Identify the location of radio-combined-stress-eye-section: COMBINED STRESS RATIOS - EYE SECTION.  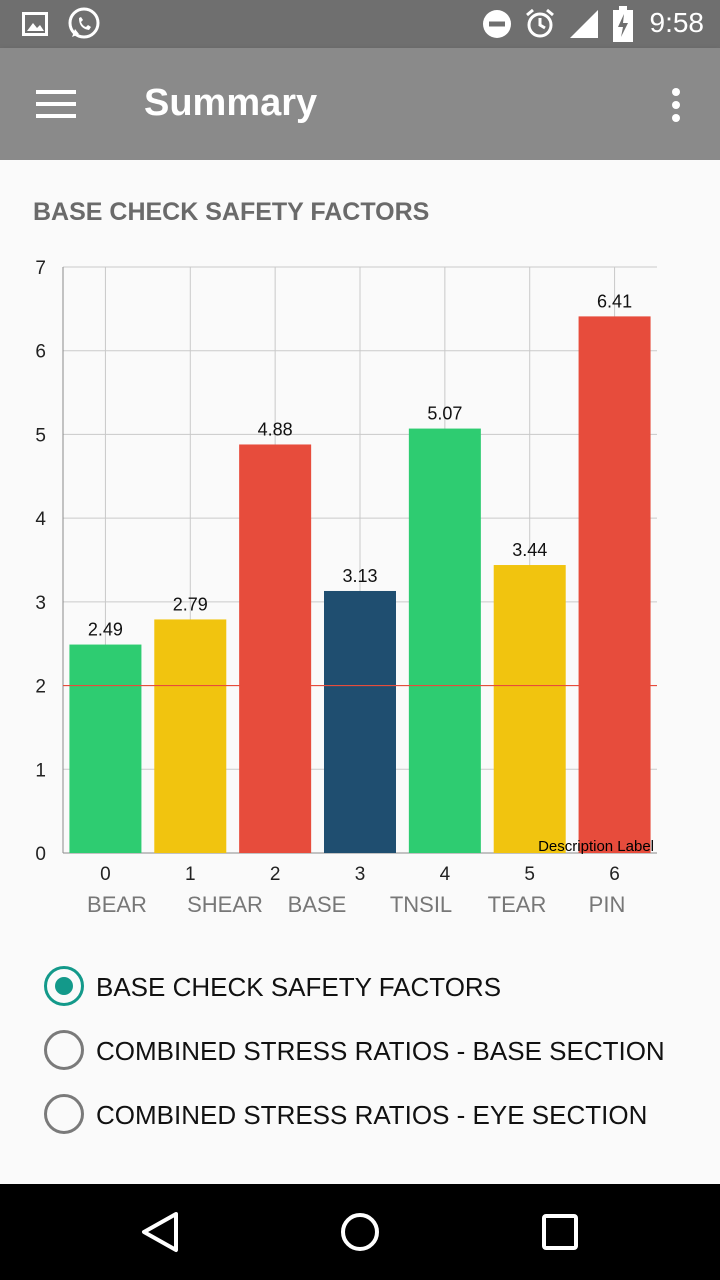
(374, 1116).